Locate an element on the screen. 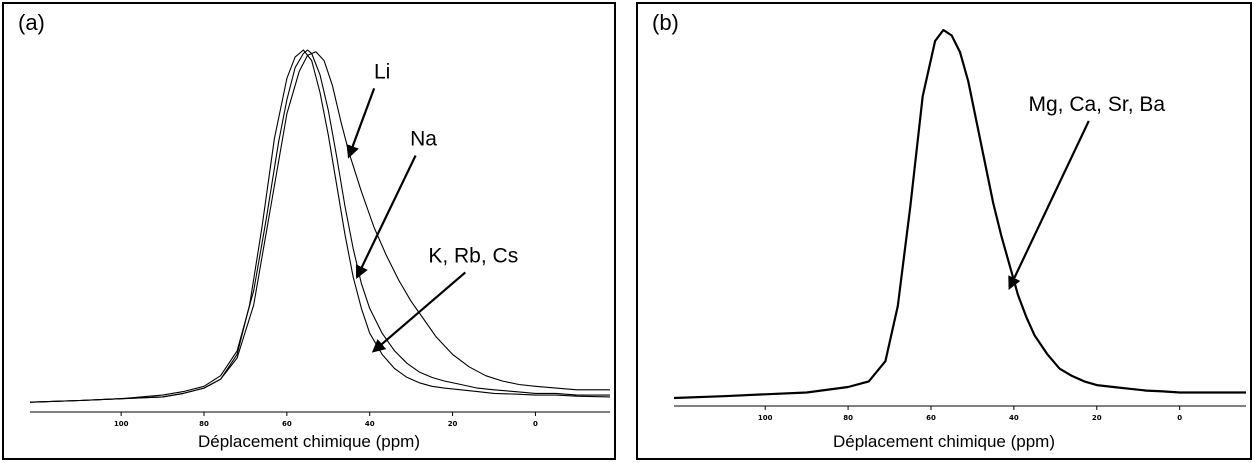 The image size is (1254, 463). panel-label-a: (a) is located at coordinates (31, 22).